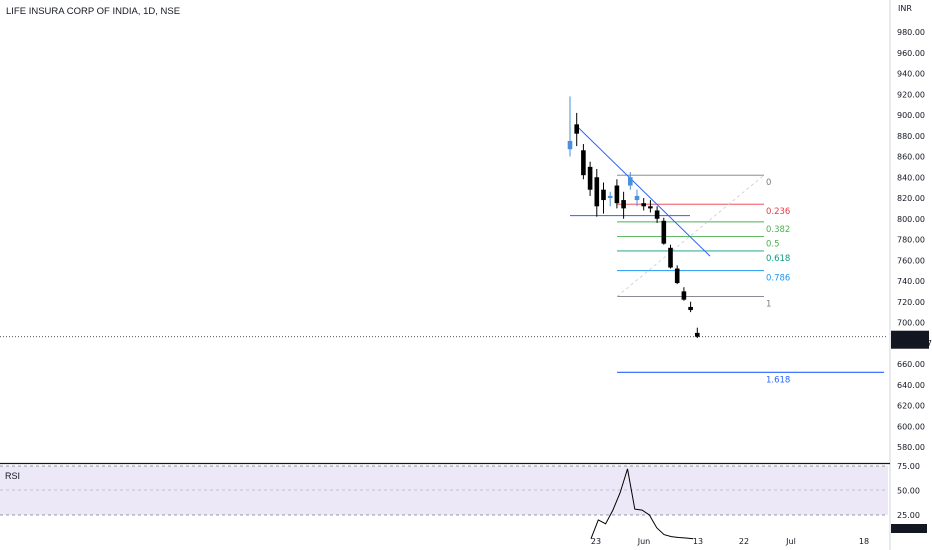  I want to click on price-tick-label: 640.00, so click(911, 385).